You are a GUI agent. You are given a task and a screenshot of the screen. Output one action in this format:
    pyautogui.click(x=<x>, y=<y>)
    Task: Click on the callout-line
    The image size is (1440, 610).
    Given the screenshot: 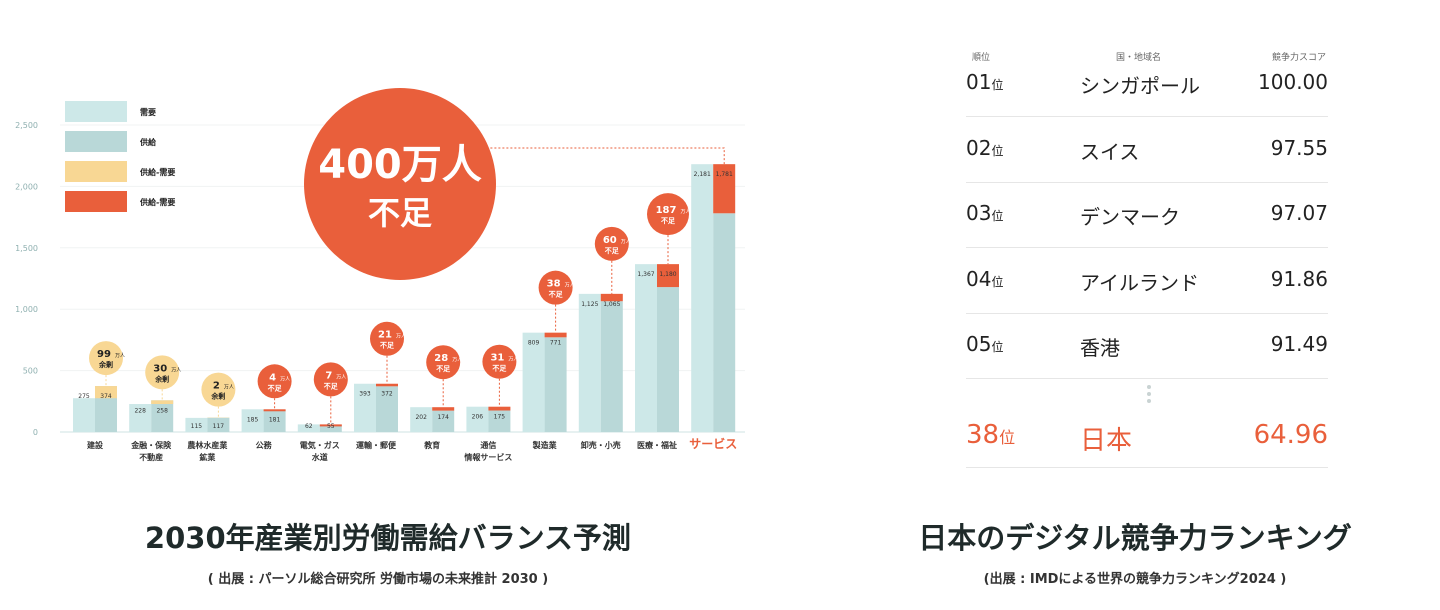 What is the action you would take?
    pyautogui.click(x=597, y=156)
    